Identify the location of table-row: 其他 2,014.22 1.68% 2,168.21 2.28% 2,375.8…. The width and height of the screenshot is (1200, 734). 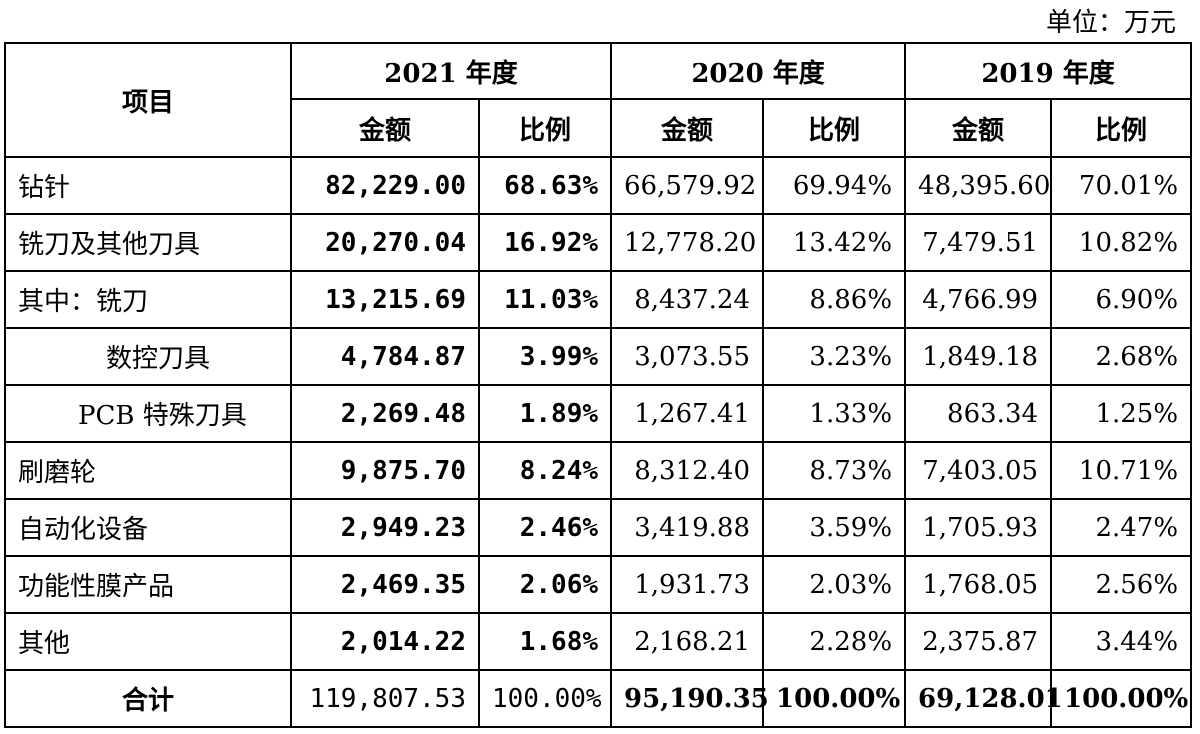
(598, 641).